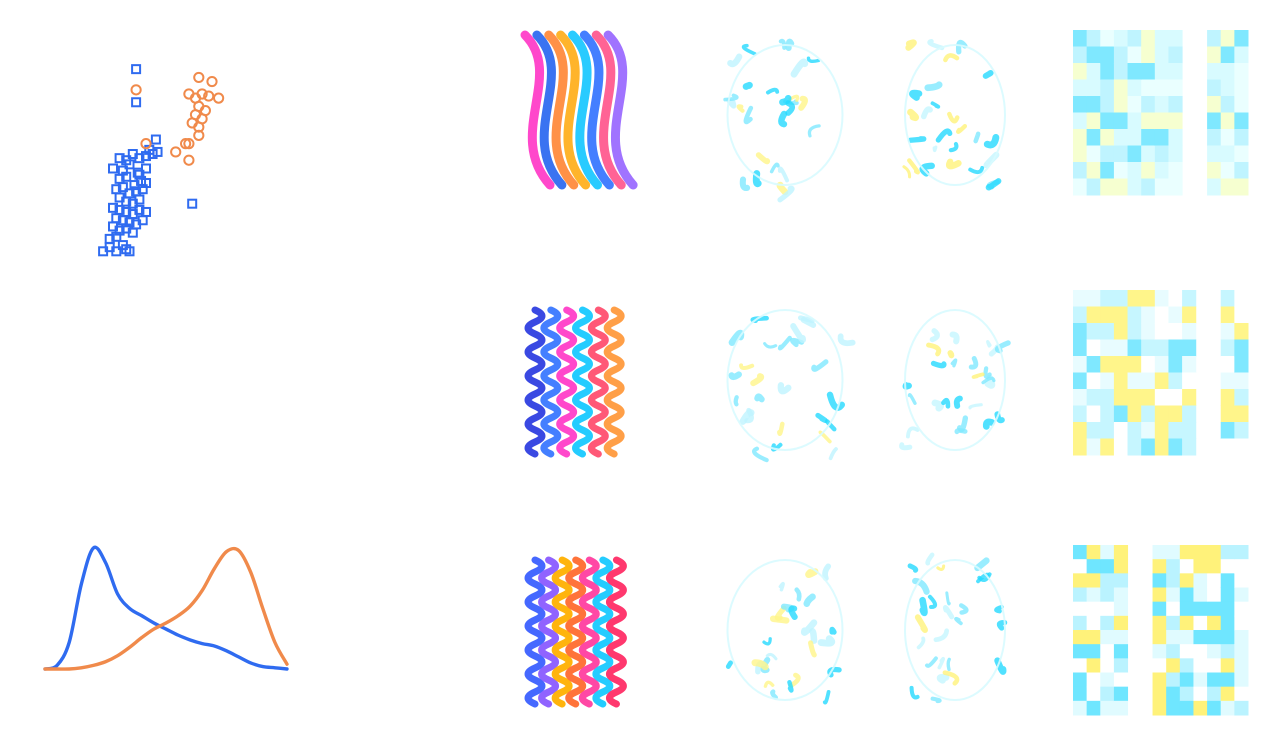  What do you see at coordinates (166, 608) in the screenshot?
I see `density-curve` at bounding box center [166, 608].